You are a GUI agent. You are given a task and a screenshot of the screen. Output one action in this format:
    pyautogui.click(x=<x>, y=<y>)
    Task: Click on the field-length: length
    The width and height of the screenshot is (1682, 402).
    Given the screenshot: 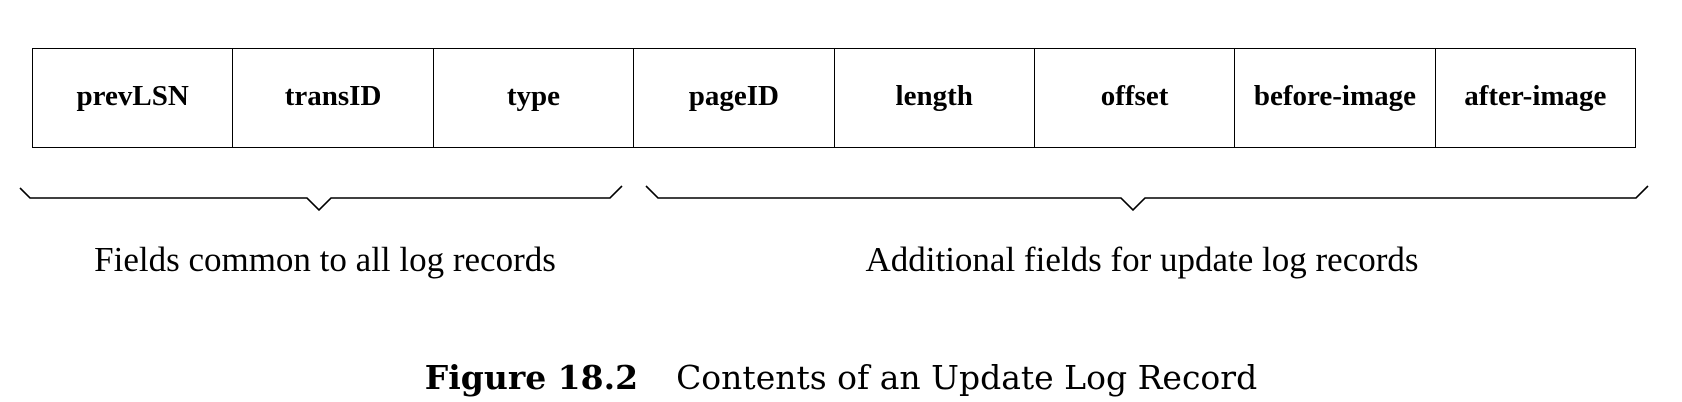 What is the action you would take?
    pyautogui.click(x=935, y=98)
    